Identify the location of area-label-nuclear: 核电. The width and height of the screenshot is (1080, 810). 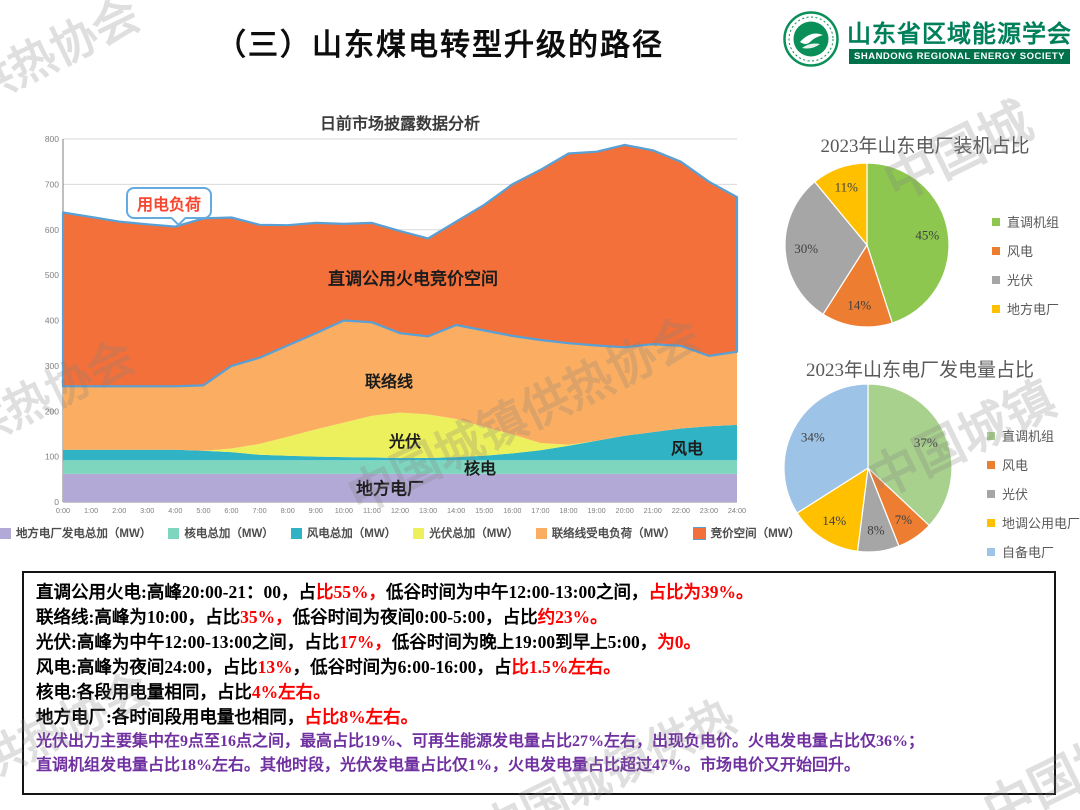
(480, 469).